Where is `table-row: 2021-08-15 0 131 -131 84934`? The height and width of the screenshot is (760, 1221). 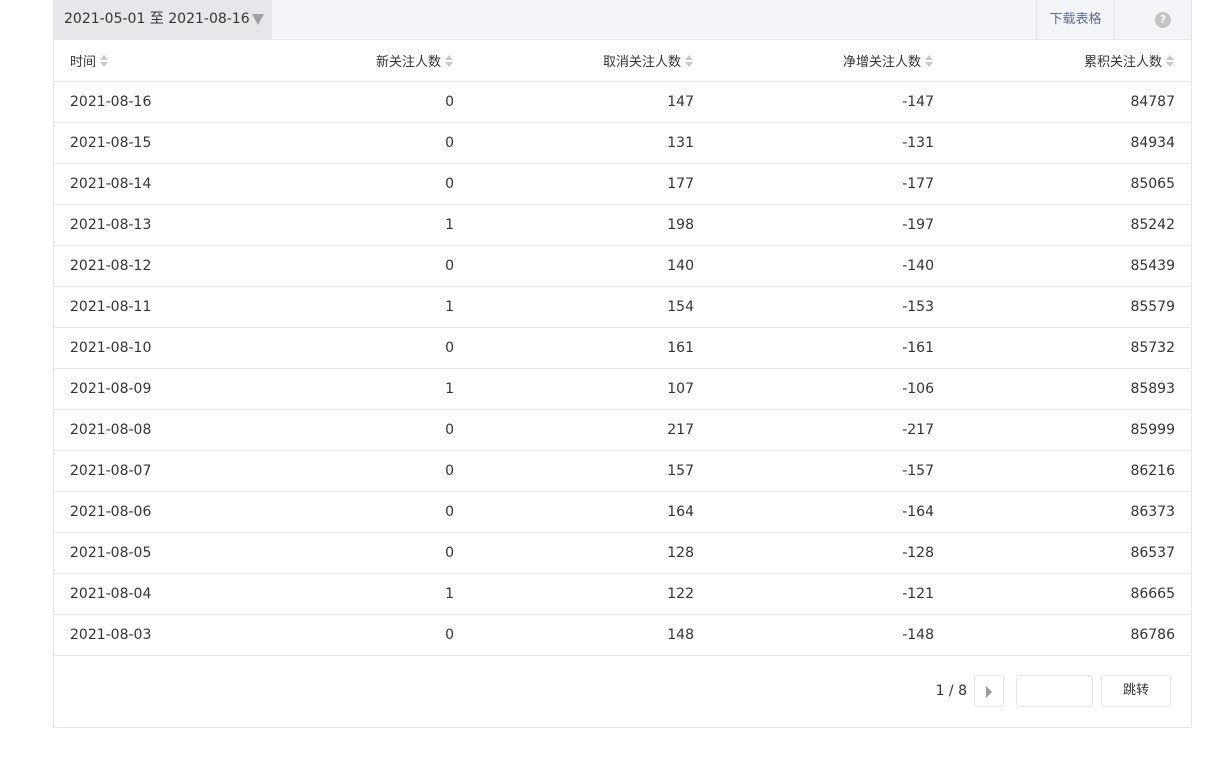
table-row: 2021-08-15 0 131 -131 84934 is located at coordinates (622, 143).